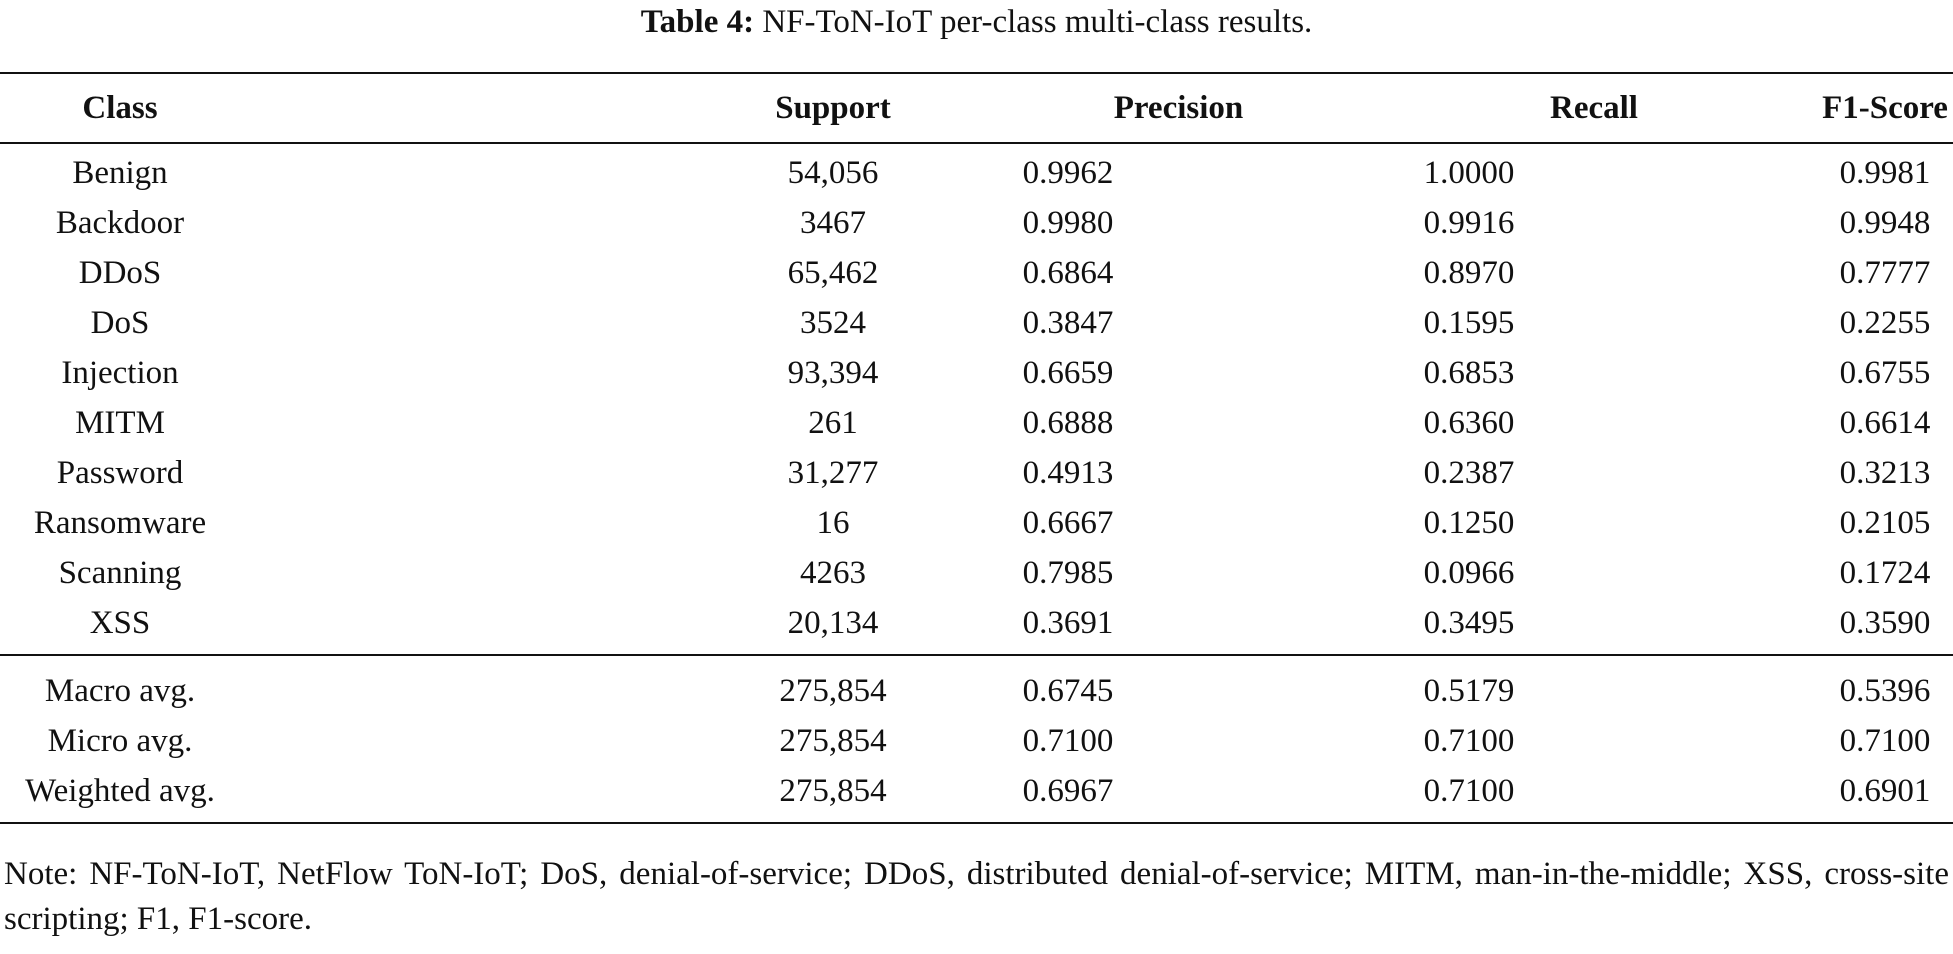  What do you see at coordinates (1068, 473) in the screenshot?
I see `cell-precision: 0.4913` at bounding box center [1068, 473].